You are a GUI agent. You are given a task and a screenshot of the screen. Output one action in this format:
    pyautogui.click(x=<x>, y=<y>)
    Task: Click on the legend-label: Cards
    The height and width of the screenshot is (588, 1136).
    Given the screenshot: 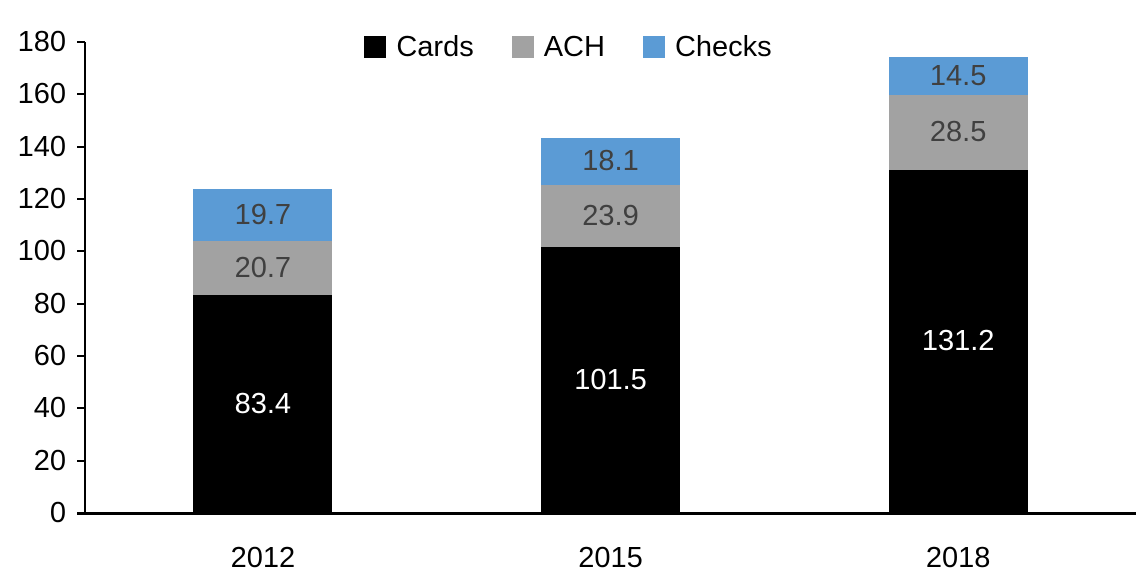 What is the action you would take?
    pyautogui.click(x=435, y=47)
    